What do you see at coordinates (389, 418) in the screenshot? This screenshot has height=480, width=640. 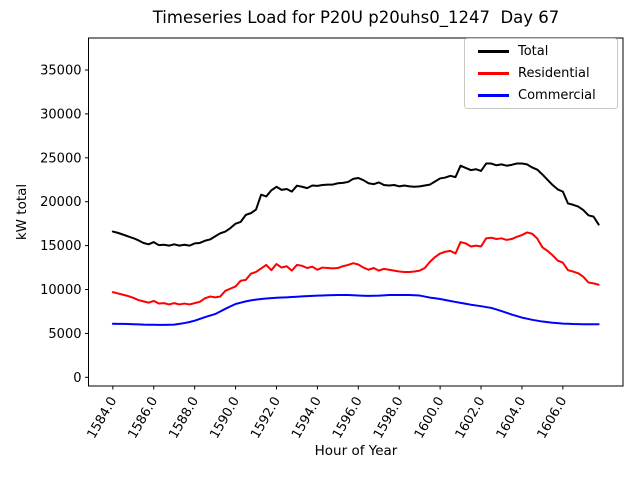 I see `x-tick-label: 1598.0` at bounding box center [389, 418].